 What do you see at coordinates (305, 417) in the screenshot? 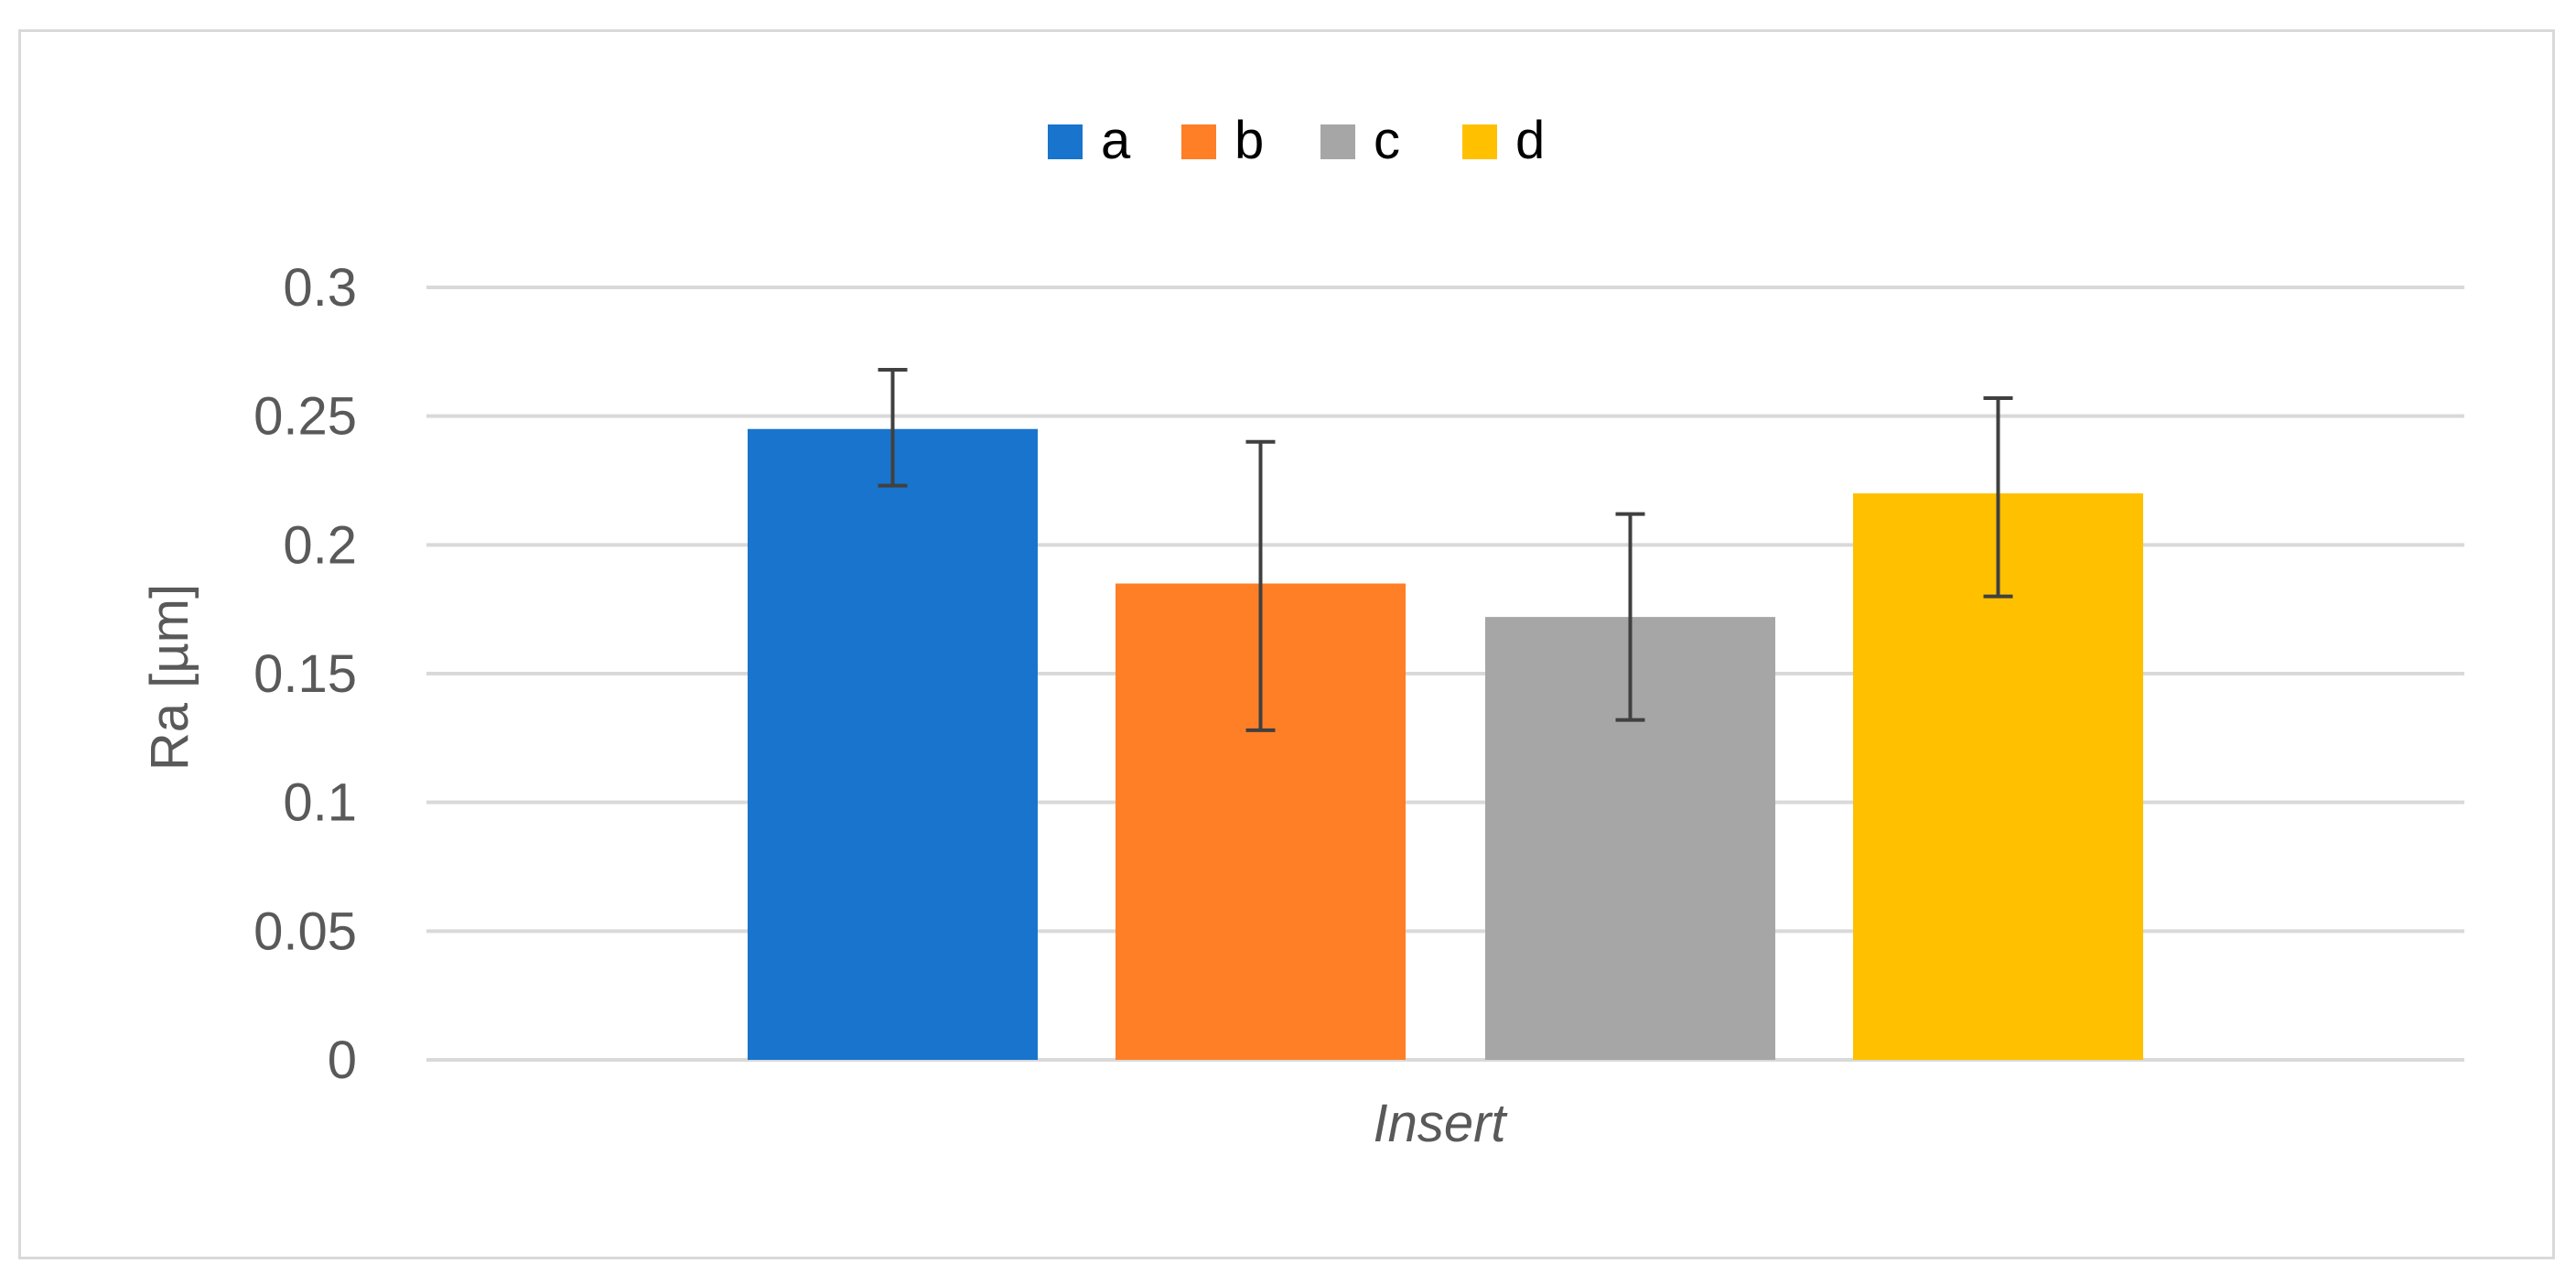
I see `y-tick-label-5: 0.25` at bounding box center [305, 417].